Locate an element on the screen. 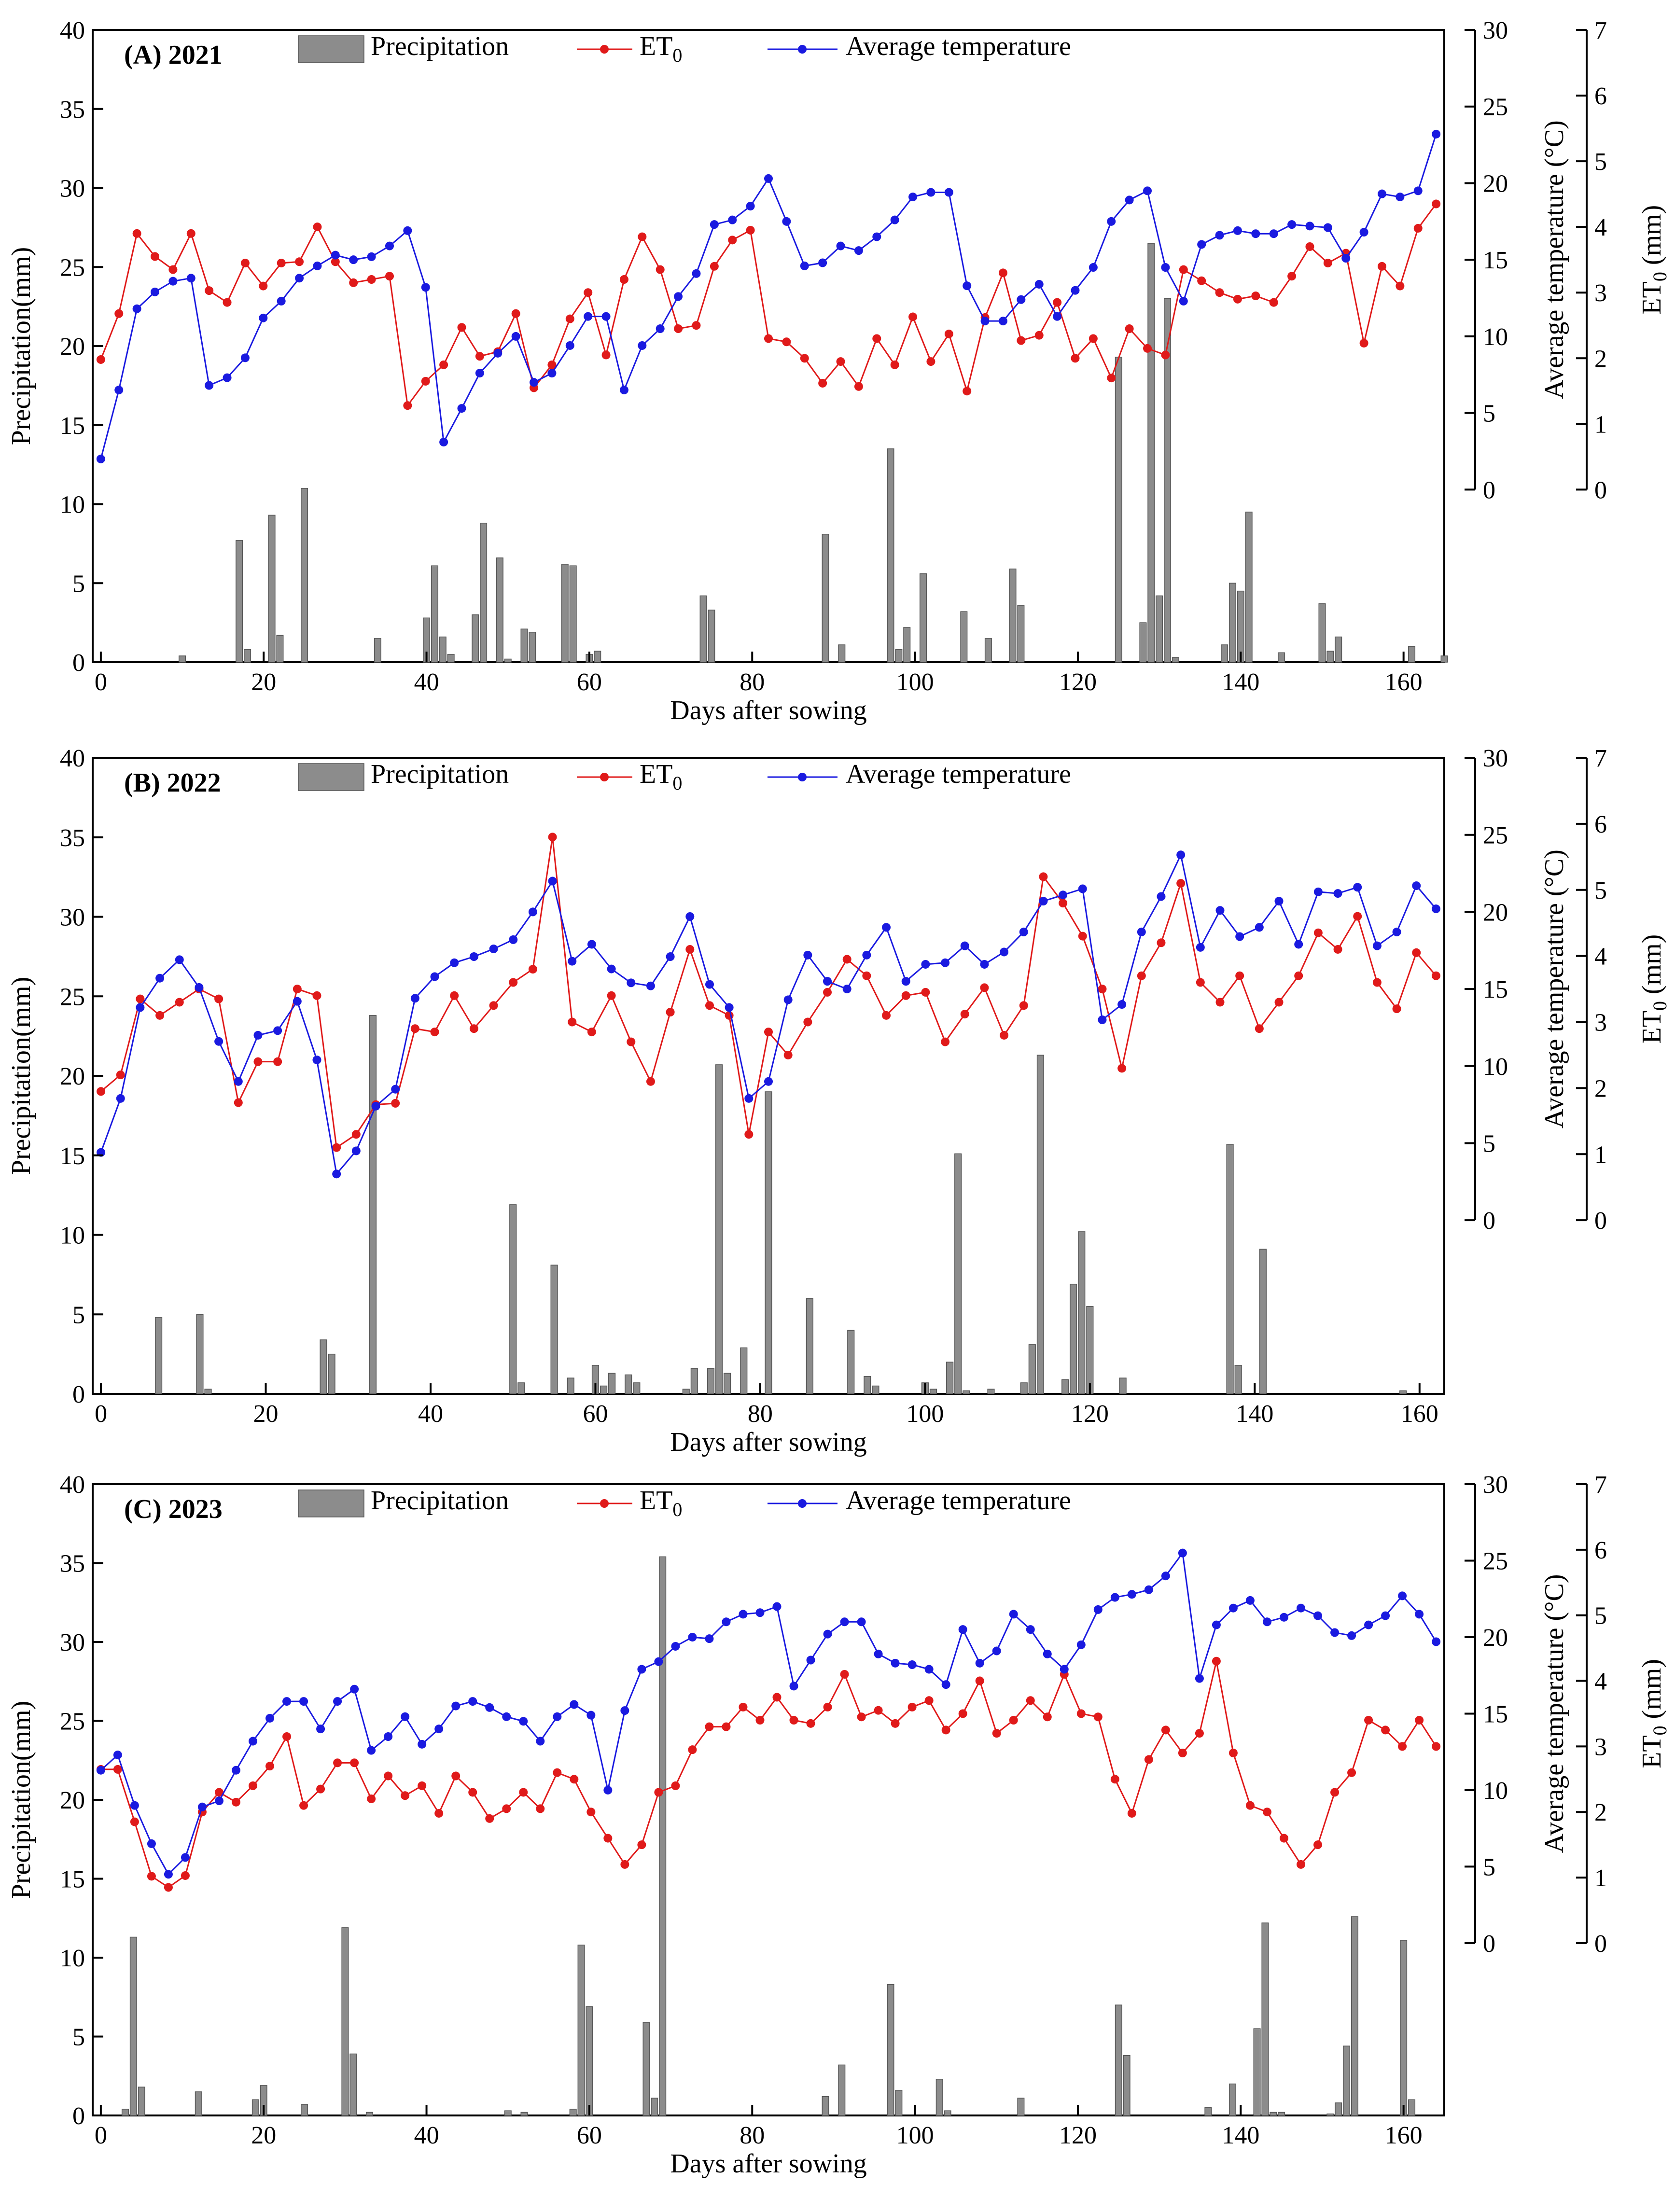 Image resolution: width=1675 pixels, height=2212 pixels. y2-tick-label: 25 is located at coordinates (1495, 835).